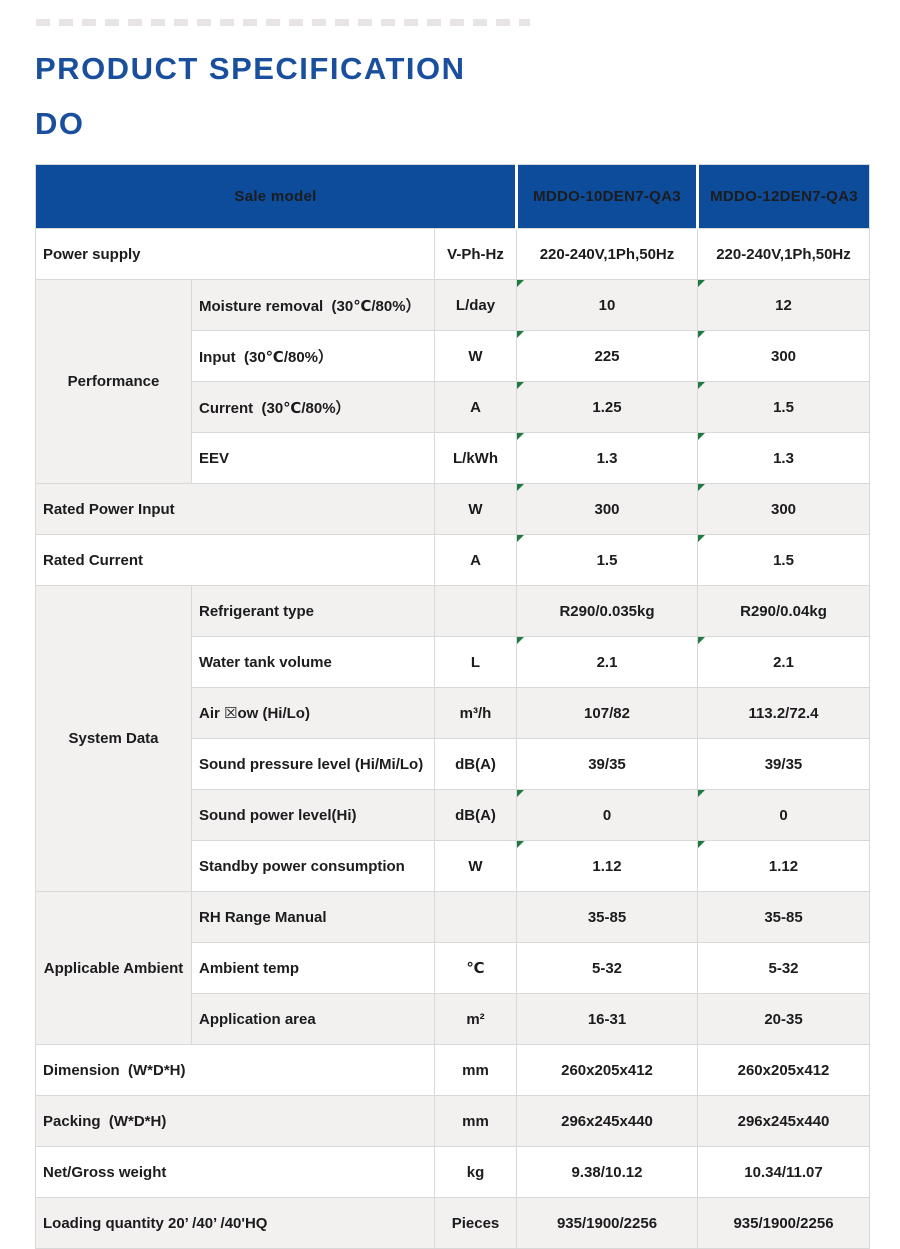 This screenshot has width=900, height=1249. I want to click on value-cell: 296x245x440, so click(783, 1121).